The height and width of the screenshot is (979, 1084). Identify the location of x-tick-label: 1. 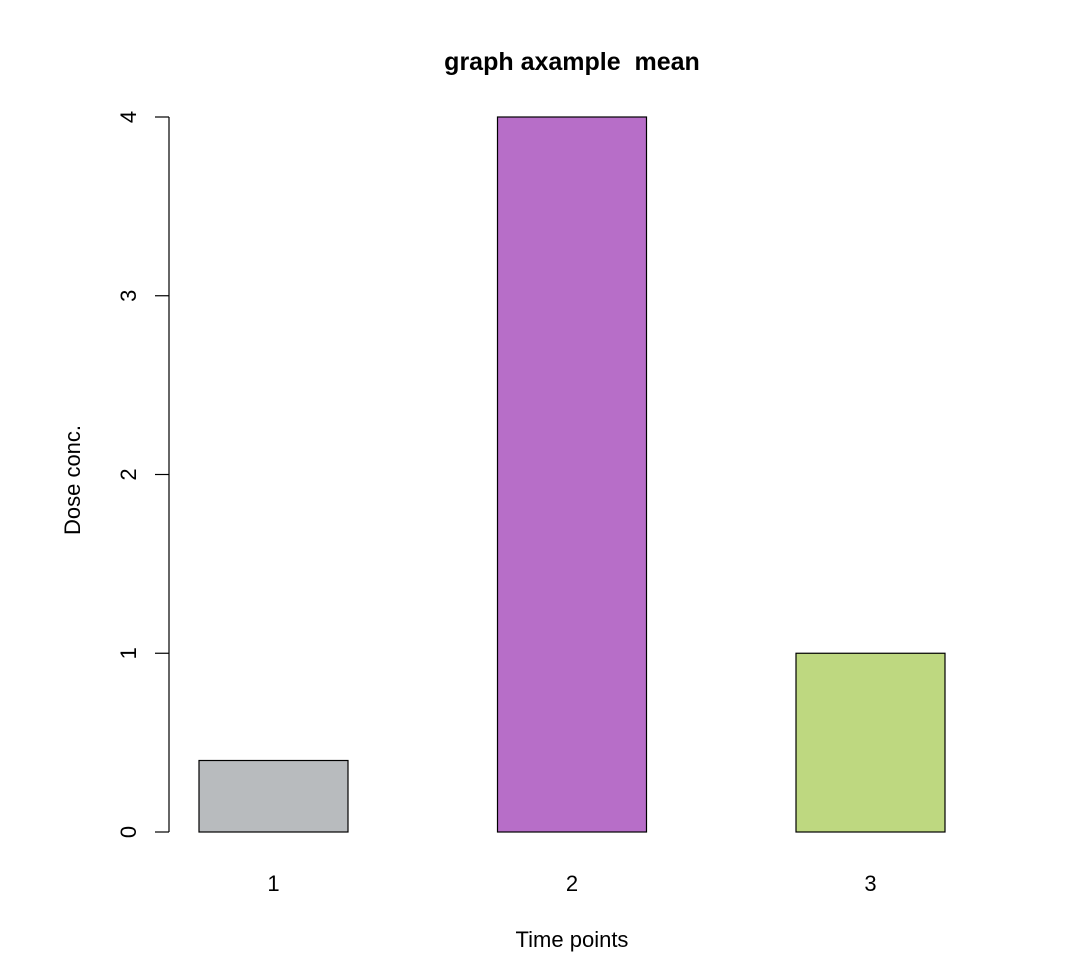
(273, 883).